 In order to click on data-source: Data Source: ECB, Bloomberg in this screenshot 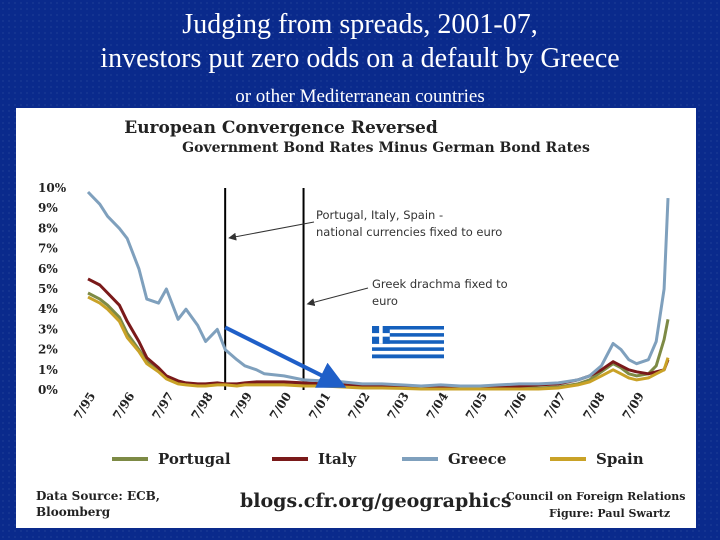, I will do `click(98, 504)`.